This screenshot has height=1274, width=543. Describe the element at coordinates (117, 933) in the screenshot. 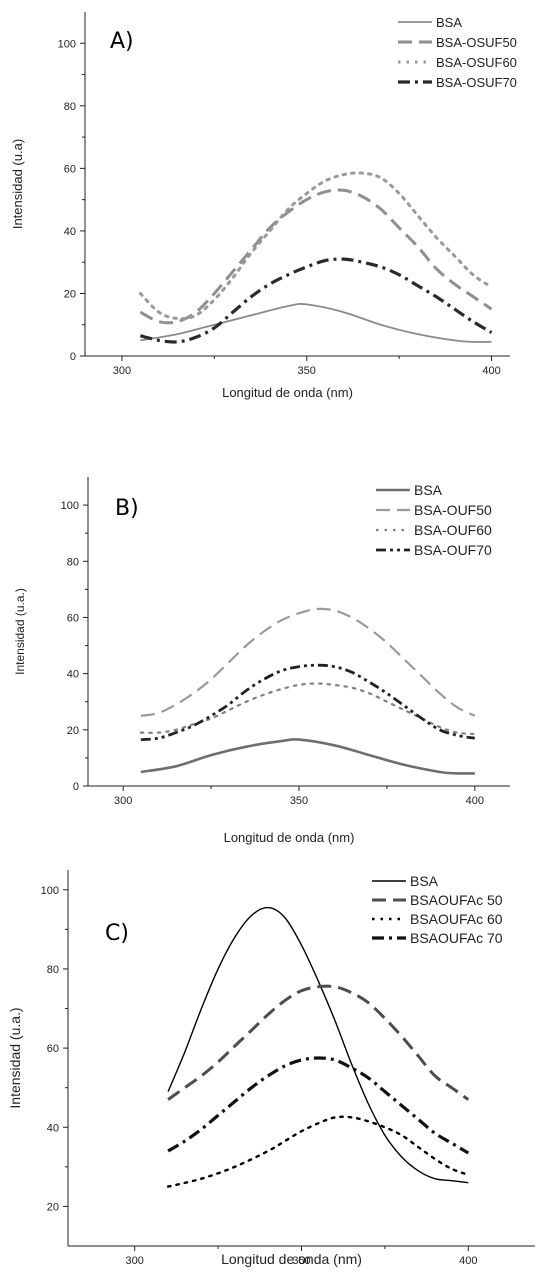

I see `panel-label: C)` at that location.